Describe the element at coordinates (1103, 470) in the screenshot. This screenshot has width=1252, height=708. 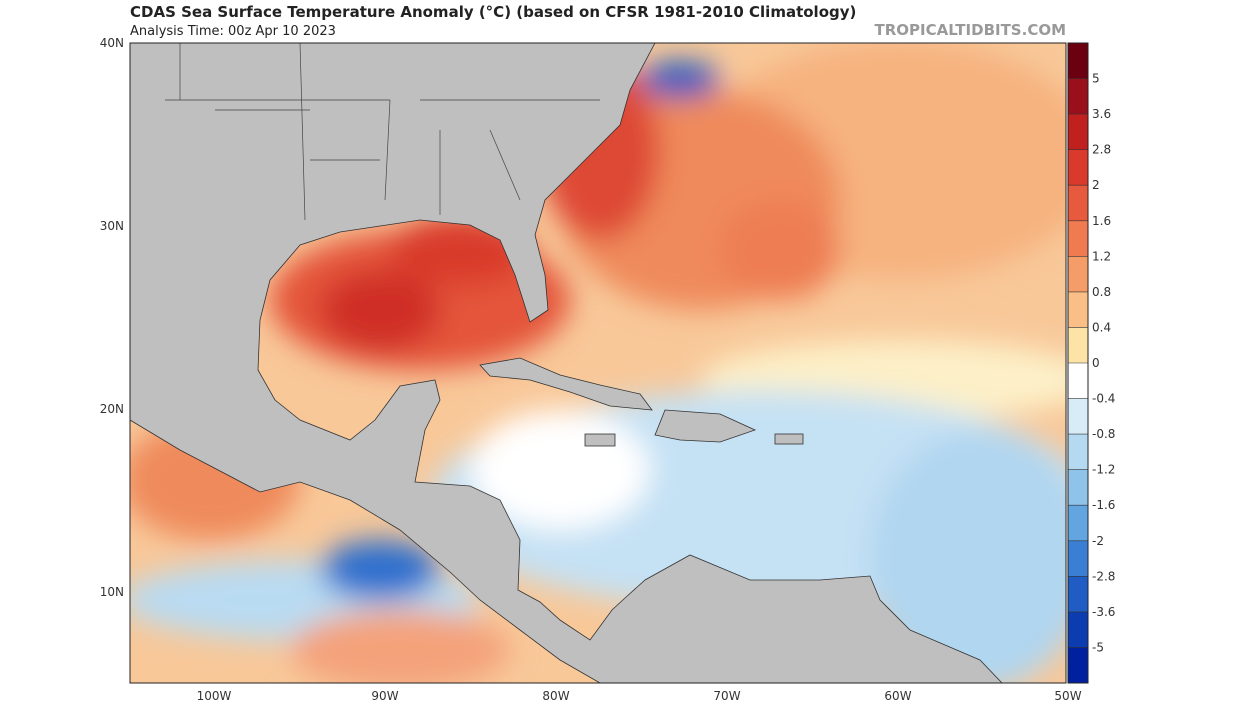
I see `colorbar-tick-label: -1.2` at that location.